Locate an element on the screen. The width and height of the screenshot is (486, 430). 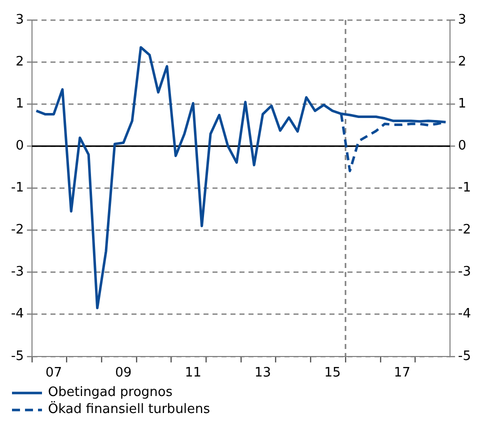
x-tick-label: 17 is located at coordinates (402, 373).